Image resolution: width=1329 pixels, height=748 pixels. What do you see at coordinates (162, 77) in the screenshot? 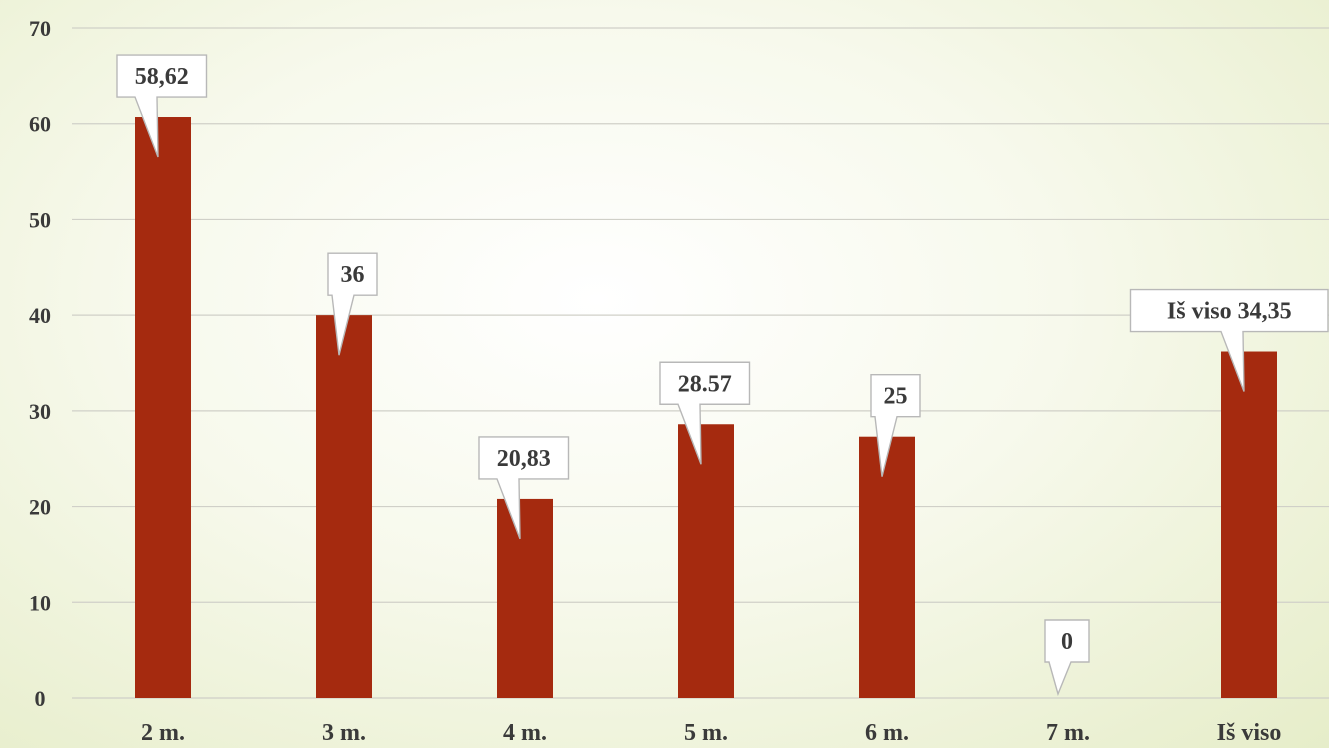
I see `data-label: 58,62` at bounding box center [162, 77].